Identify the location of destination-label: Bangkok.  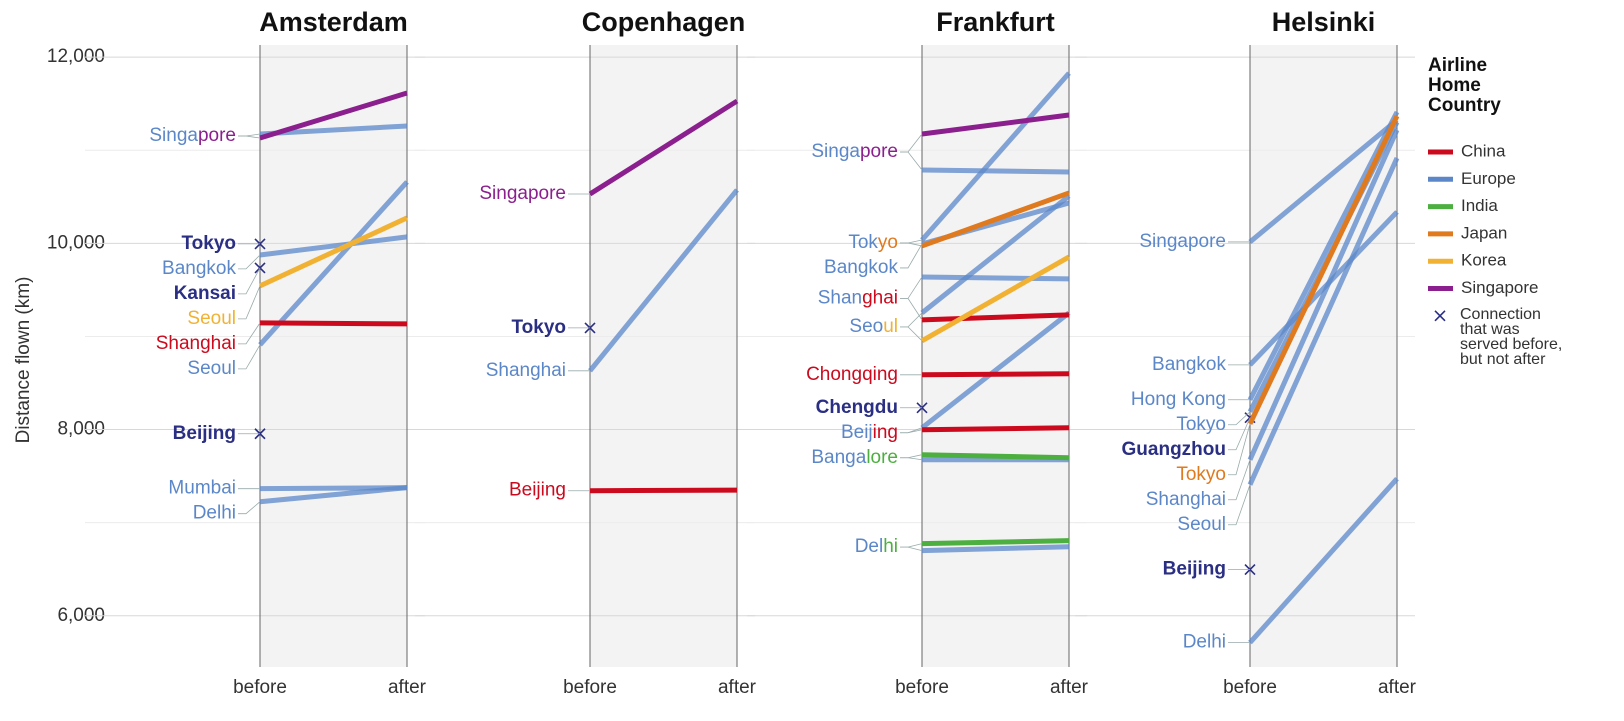
(861, 267).